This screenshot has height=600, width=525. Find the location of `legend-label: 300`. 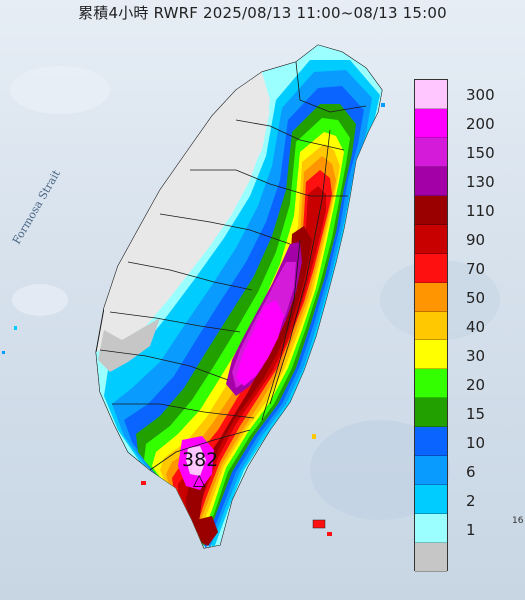

legend-label: 300 is located at coordinates (480, 95).